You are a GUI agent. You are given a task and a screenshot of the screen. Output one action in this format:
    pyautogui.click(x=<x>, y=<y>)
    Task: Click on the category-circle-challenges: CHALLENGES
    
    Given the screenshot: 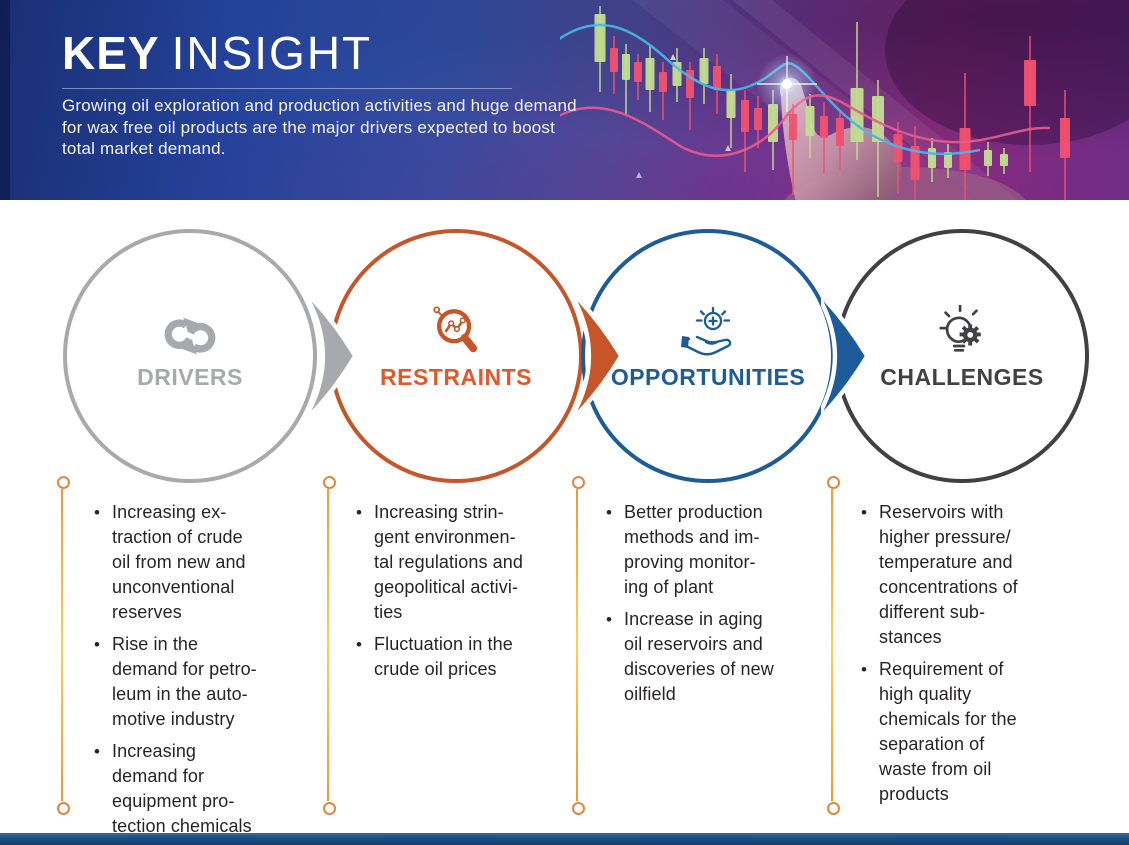 What is the action you would take?
    pyautogui.click(x=962, y=356)
    